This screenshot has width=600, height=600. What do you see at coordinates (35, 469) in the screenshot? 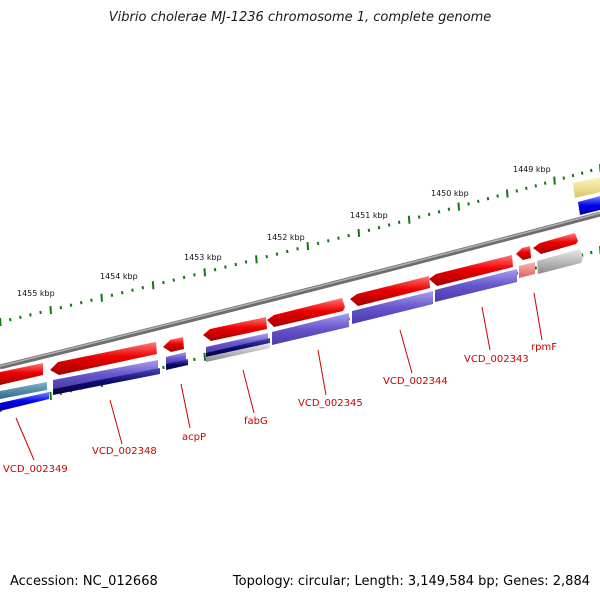
I see `gene-label-vcd-002349: VCD_002349` at bounding box center [35, 469].